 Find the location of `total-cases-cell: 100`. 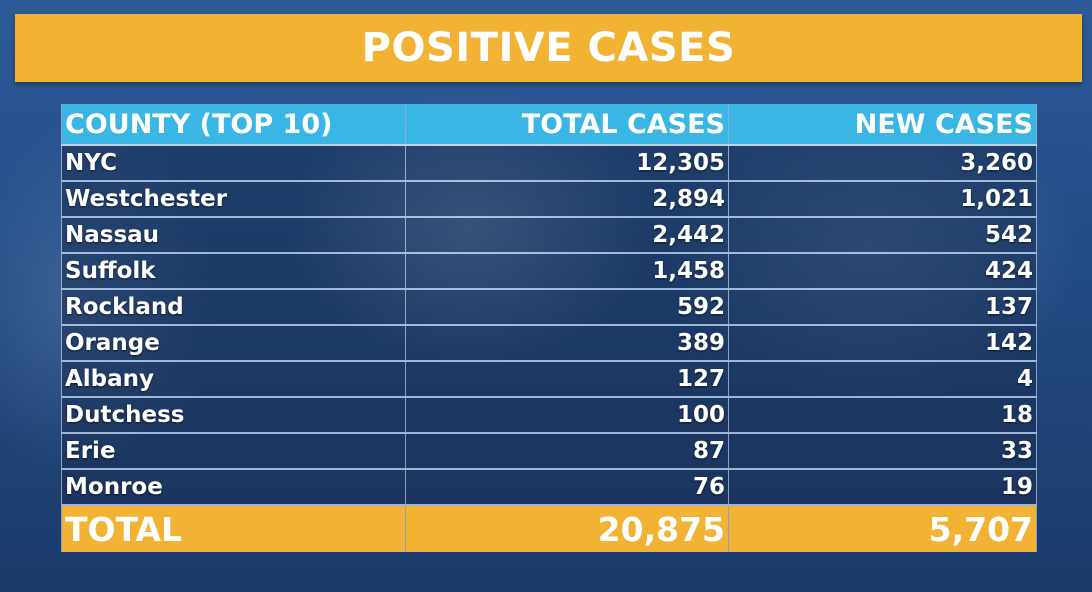

total-cases-cell: 100 is located at coordinates (567, 415).